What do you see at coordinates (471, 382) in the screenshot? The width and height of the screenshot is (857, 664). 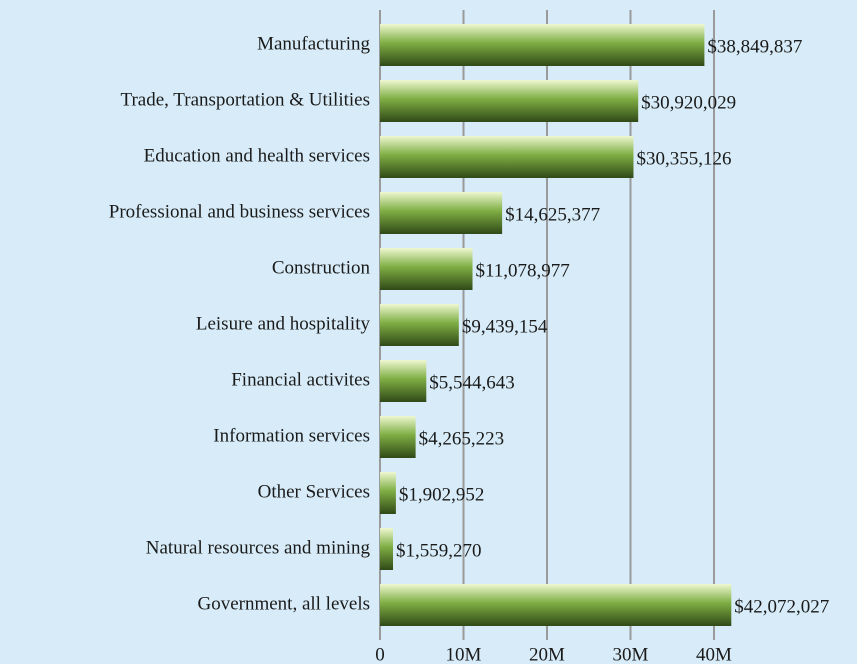 I see `value-label: $5,544,643` at bounding box center [471, 382].